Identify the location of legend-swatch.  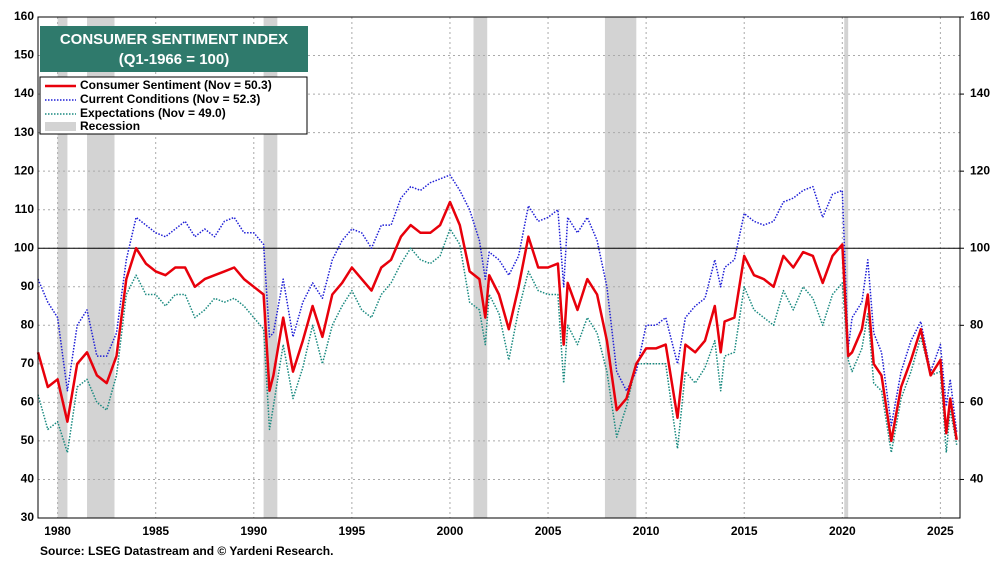
(60, 126).